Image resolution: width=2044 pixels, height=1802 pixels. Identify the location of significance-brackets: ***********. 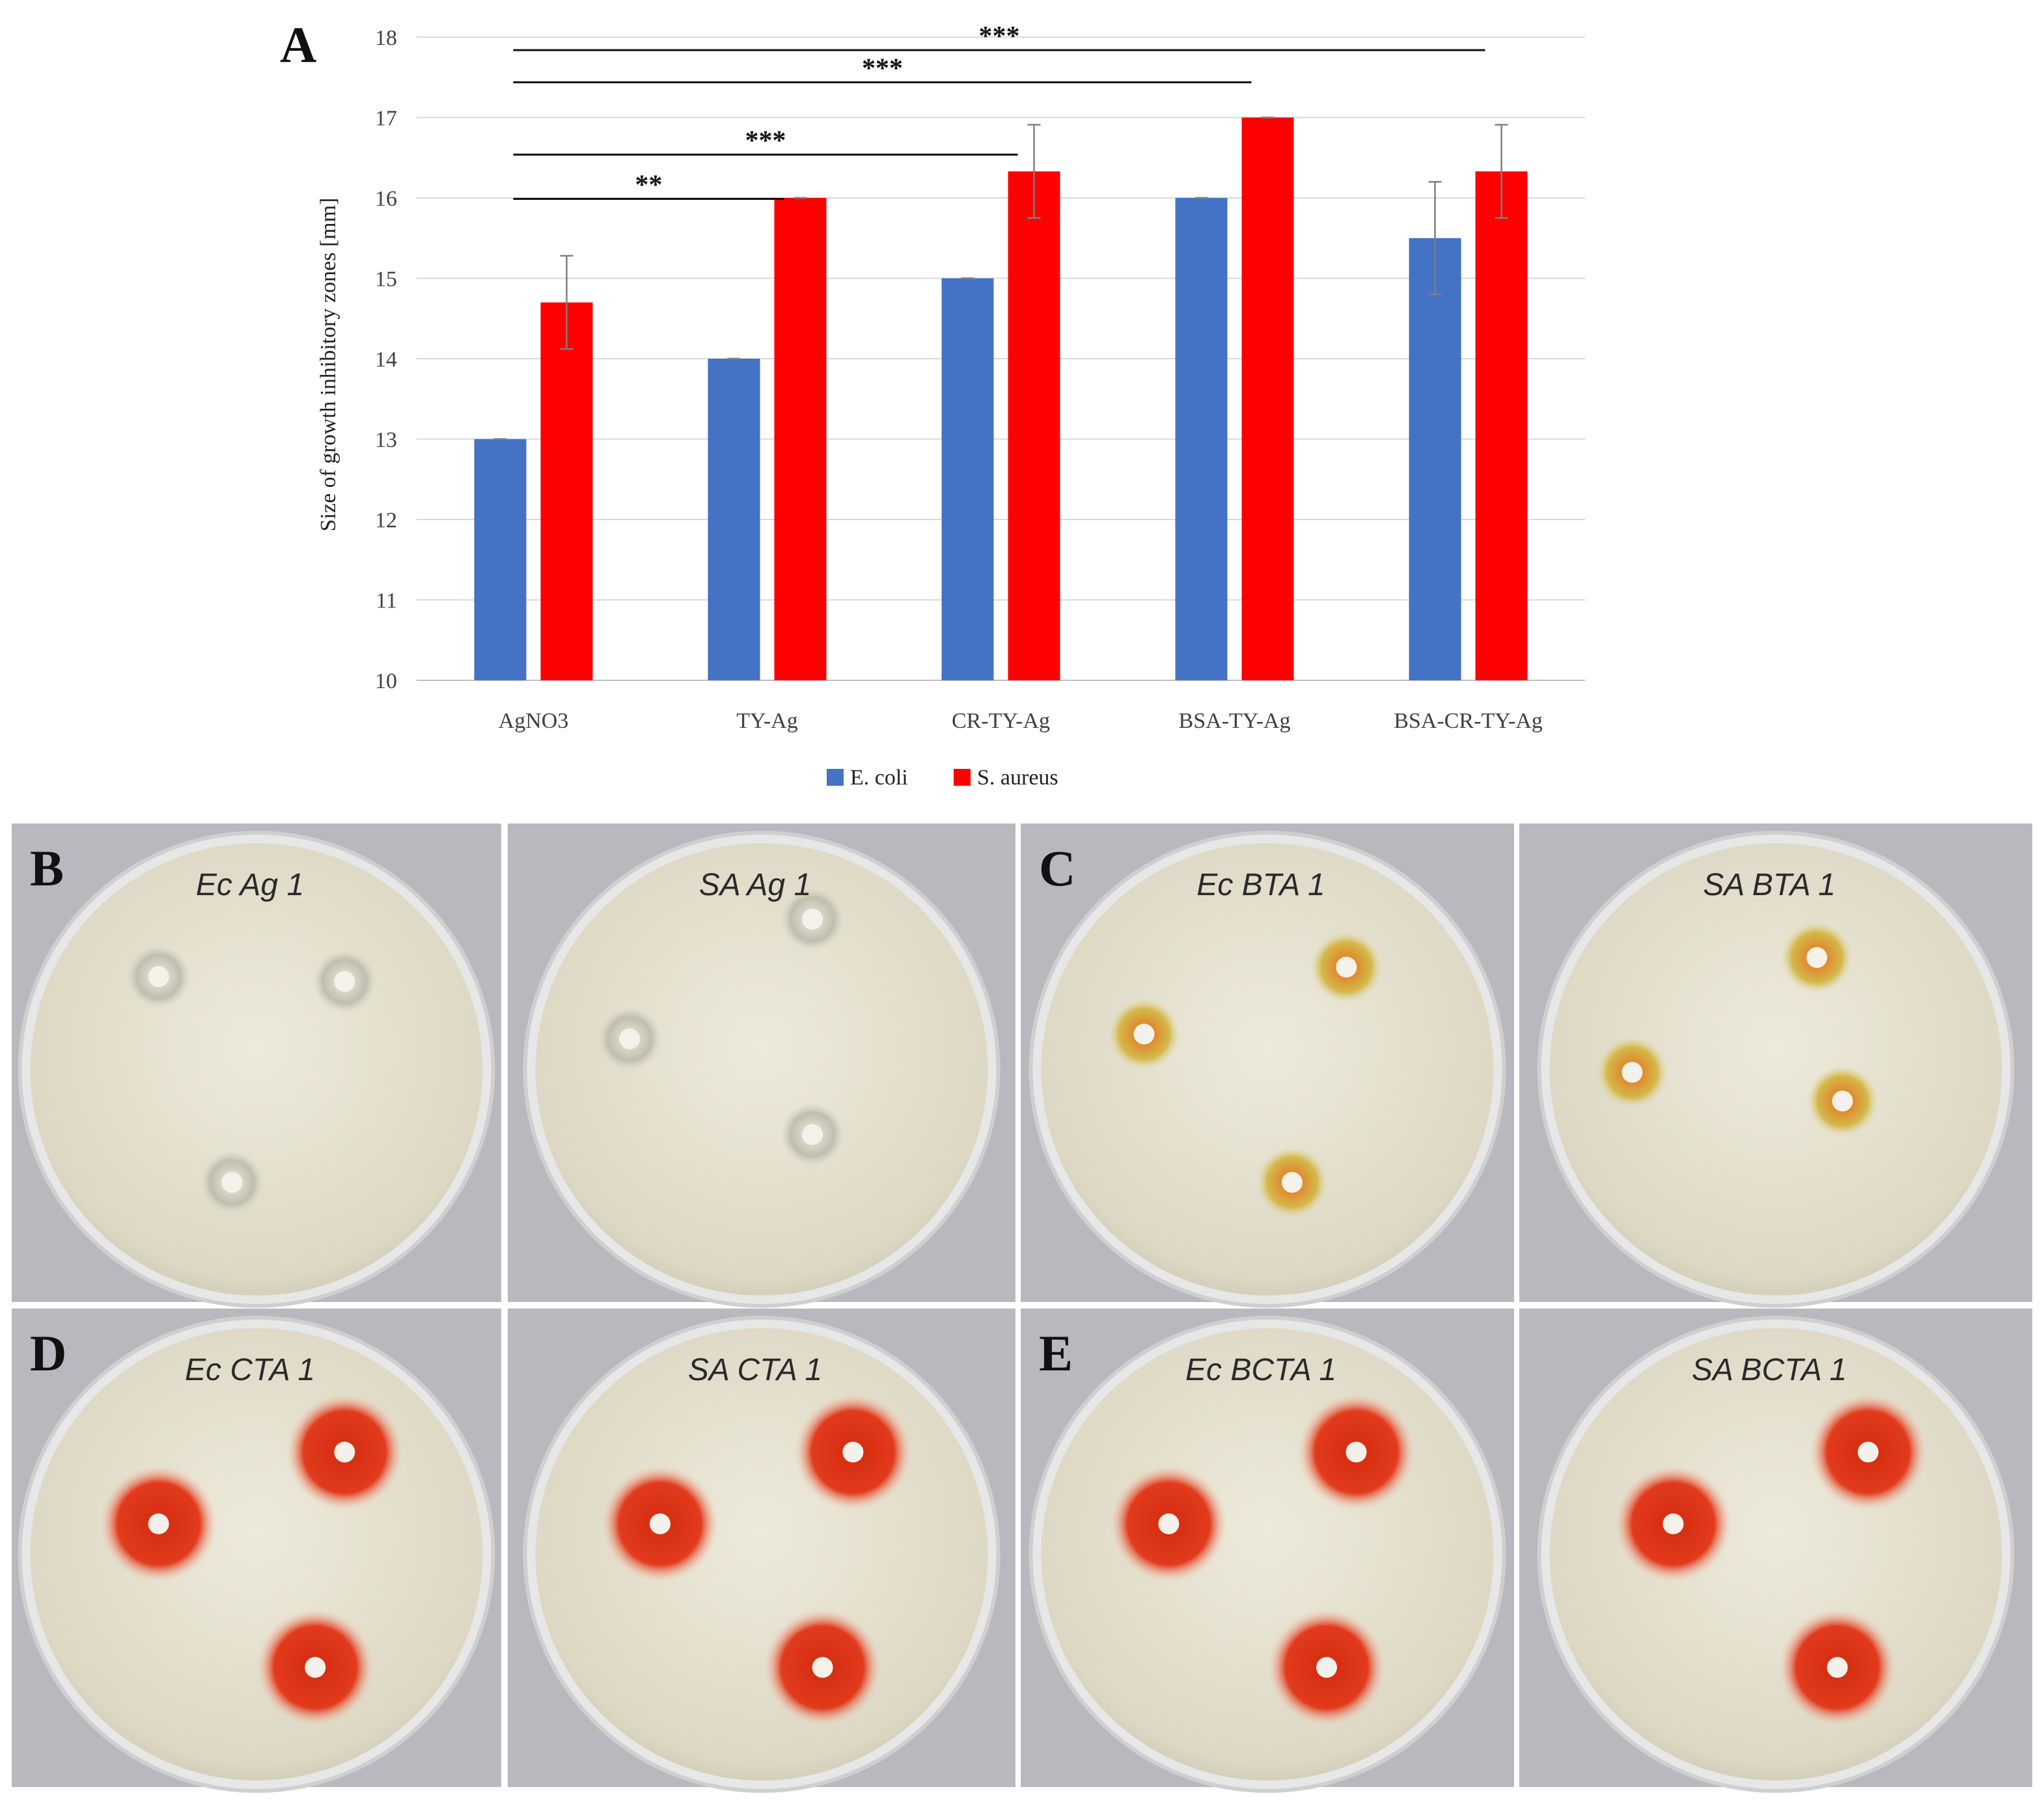
(999, 110).